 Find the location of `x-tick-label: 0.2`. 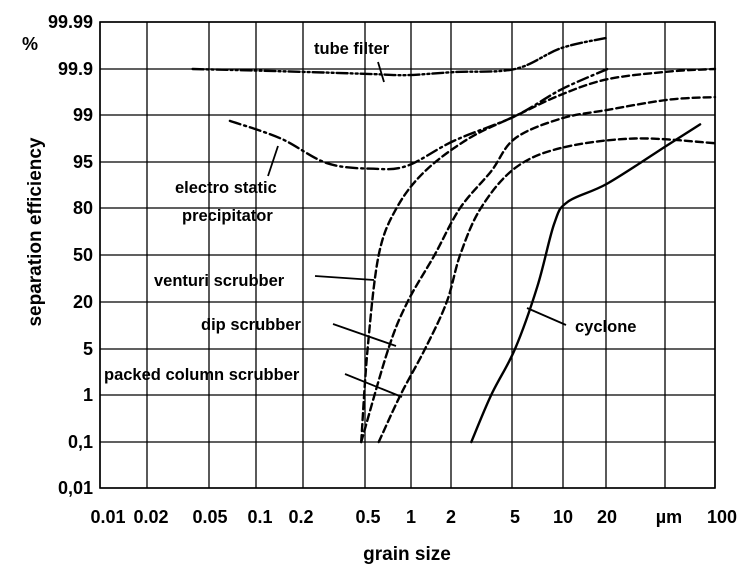

x-tick-label: 0.2 is located at coordinates (300, 517).